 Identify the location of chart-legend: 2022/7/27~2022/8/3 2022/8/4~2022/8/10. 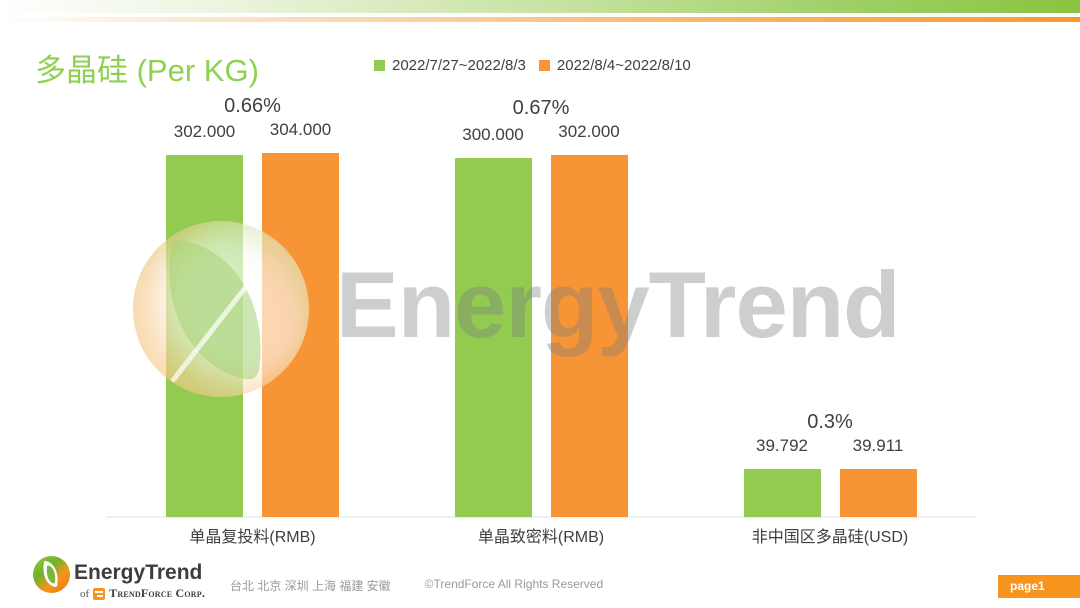
(535, 65).